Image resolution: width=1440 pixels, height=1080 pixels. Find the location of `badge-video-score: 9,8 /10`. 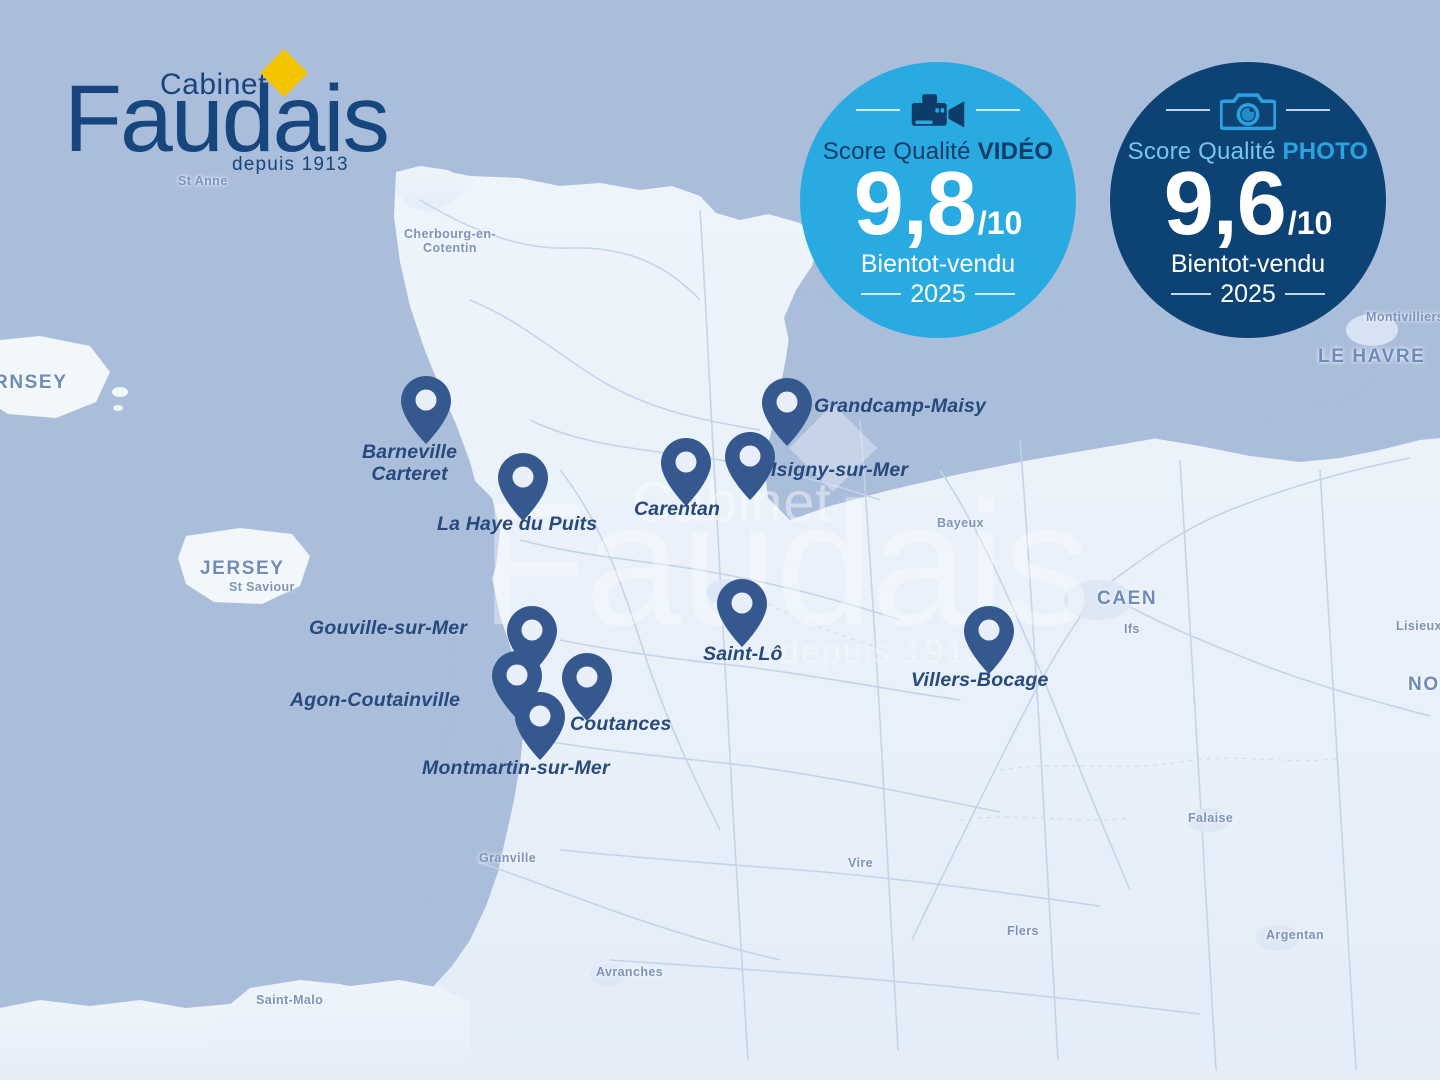

badge-video-score: 9,8 /10 is located at coordinates (938, 204).